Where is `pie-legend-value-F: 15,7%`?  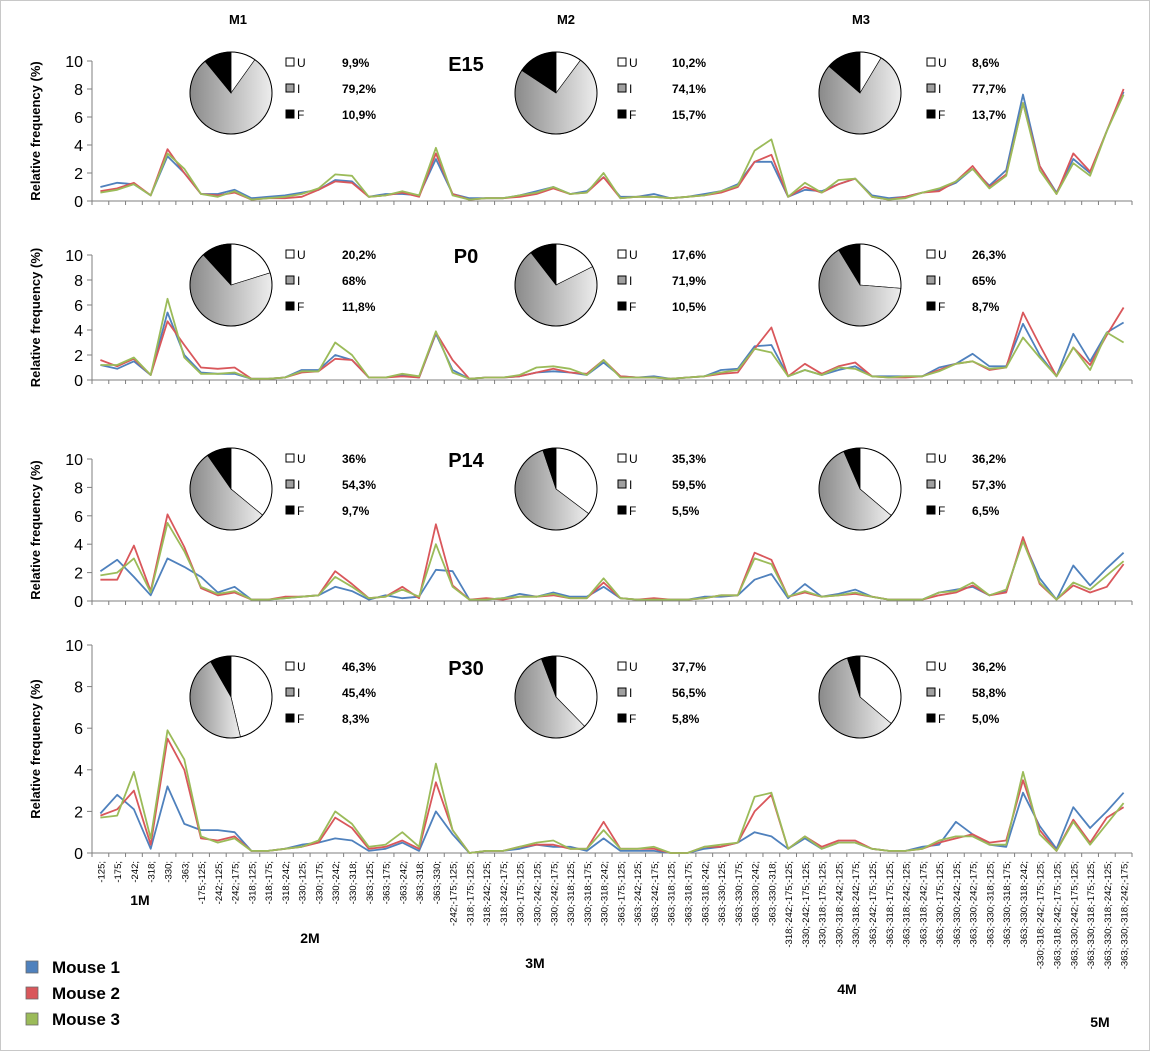 pie-legend-value-F: 15,7% is located at coordinates (689, 115).